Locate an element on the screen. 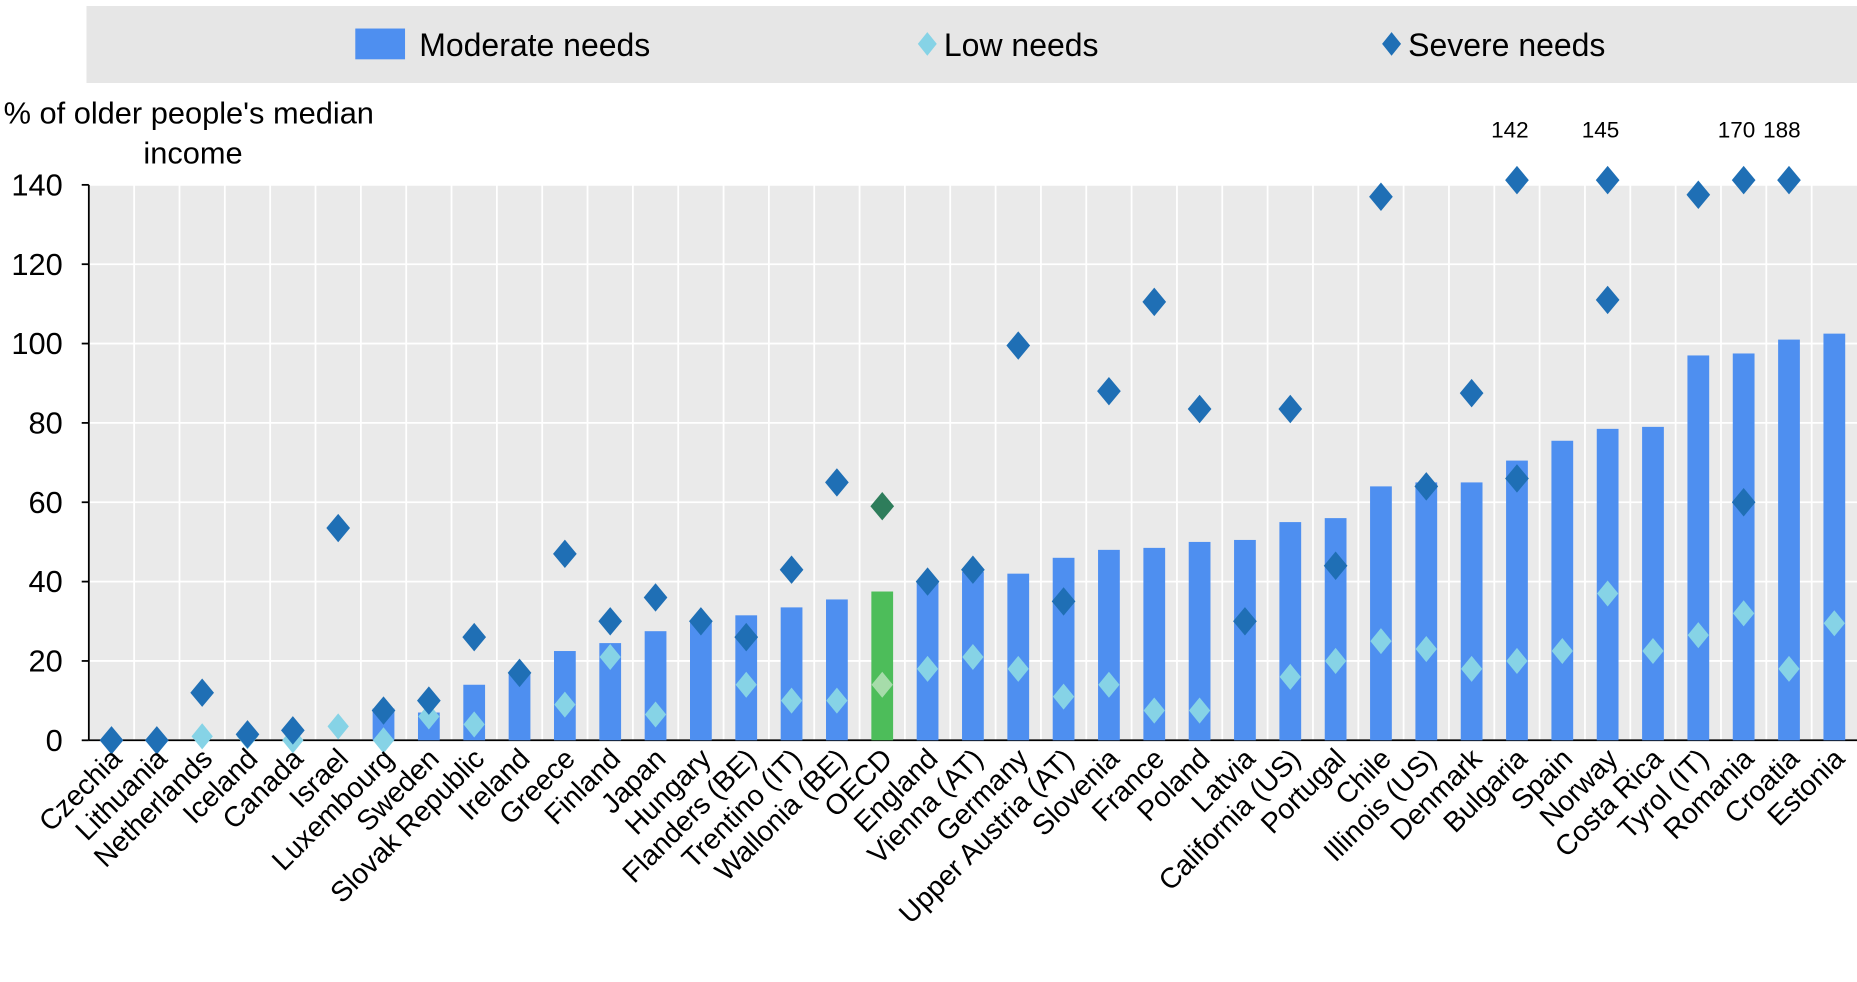 This screenshot has width=1857, height=982. value-label: 188 is located at coordinates (1782, 129).